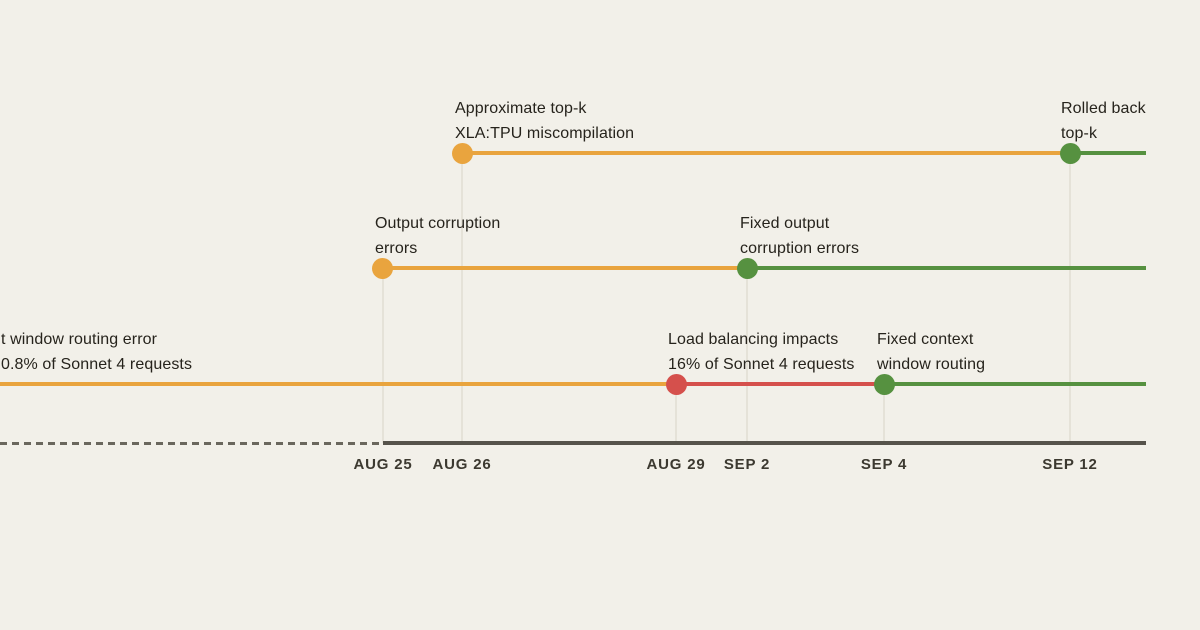 Image resolution: width=1200 pixels, height=630 pixels. I want to click on event-label-line: Fixed output, so click(785, 223).